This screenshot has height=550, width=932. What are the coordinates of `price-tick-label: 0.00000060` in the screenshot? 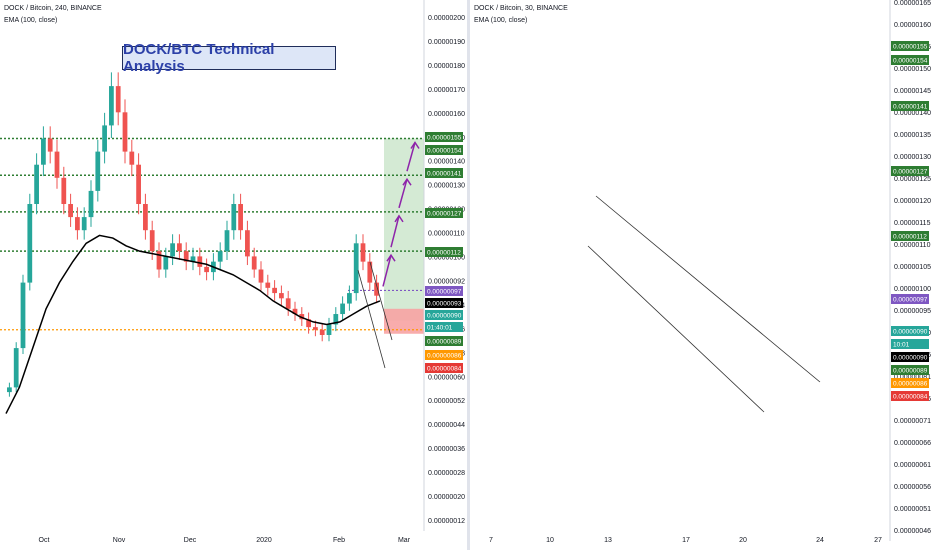 It's located at (446, 377).